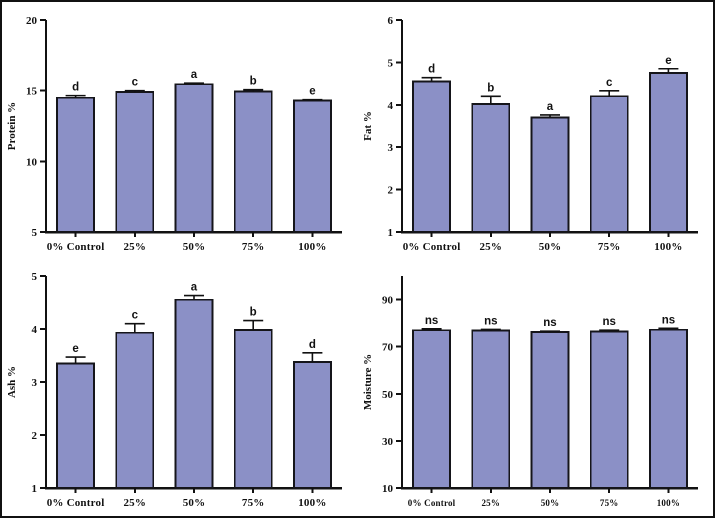  What do you see at coordinates (391, 21) in the screenshot?
I see `y-tick-label: 6` at bounding box center [391, 21].